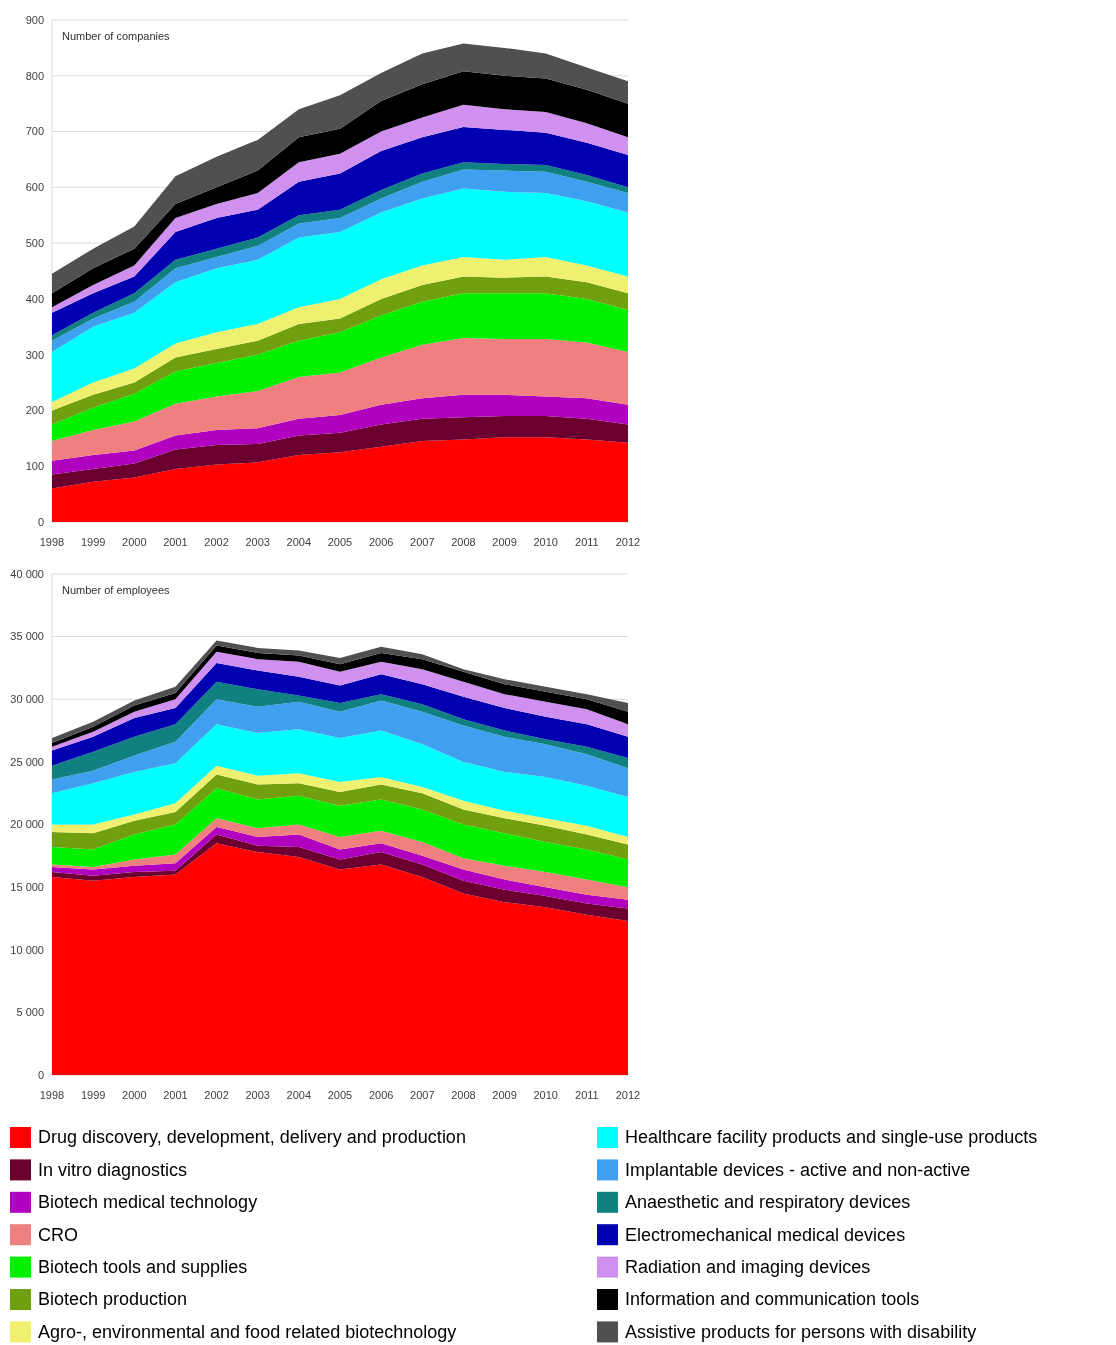 The image size is (1116, 1345). Describe the element at coordinates (252, 1137) in the screenshot. I see `legend-label: Drug discovery, development, delivery and production` at that location.